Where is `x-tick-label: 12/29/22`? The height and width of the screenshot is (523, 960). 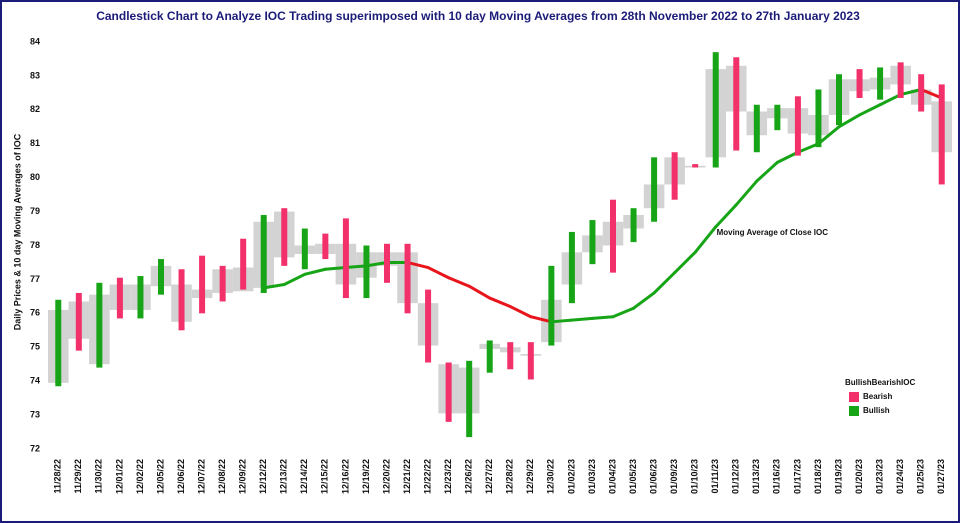 x-tick-label: 12/29/22 is located at coordinates (530, 476).